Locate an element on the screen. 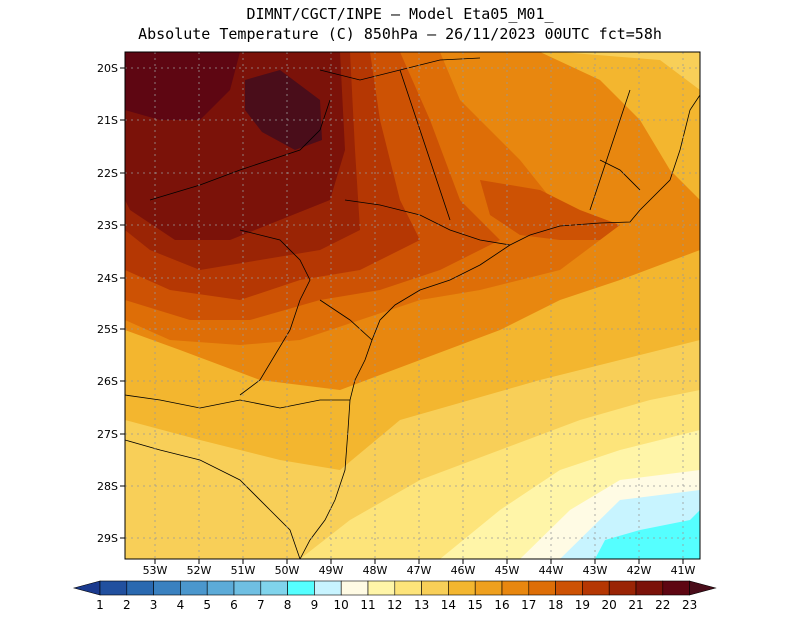  field-23a is located at coordinates (182, 86).